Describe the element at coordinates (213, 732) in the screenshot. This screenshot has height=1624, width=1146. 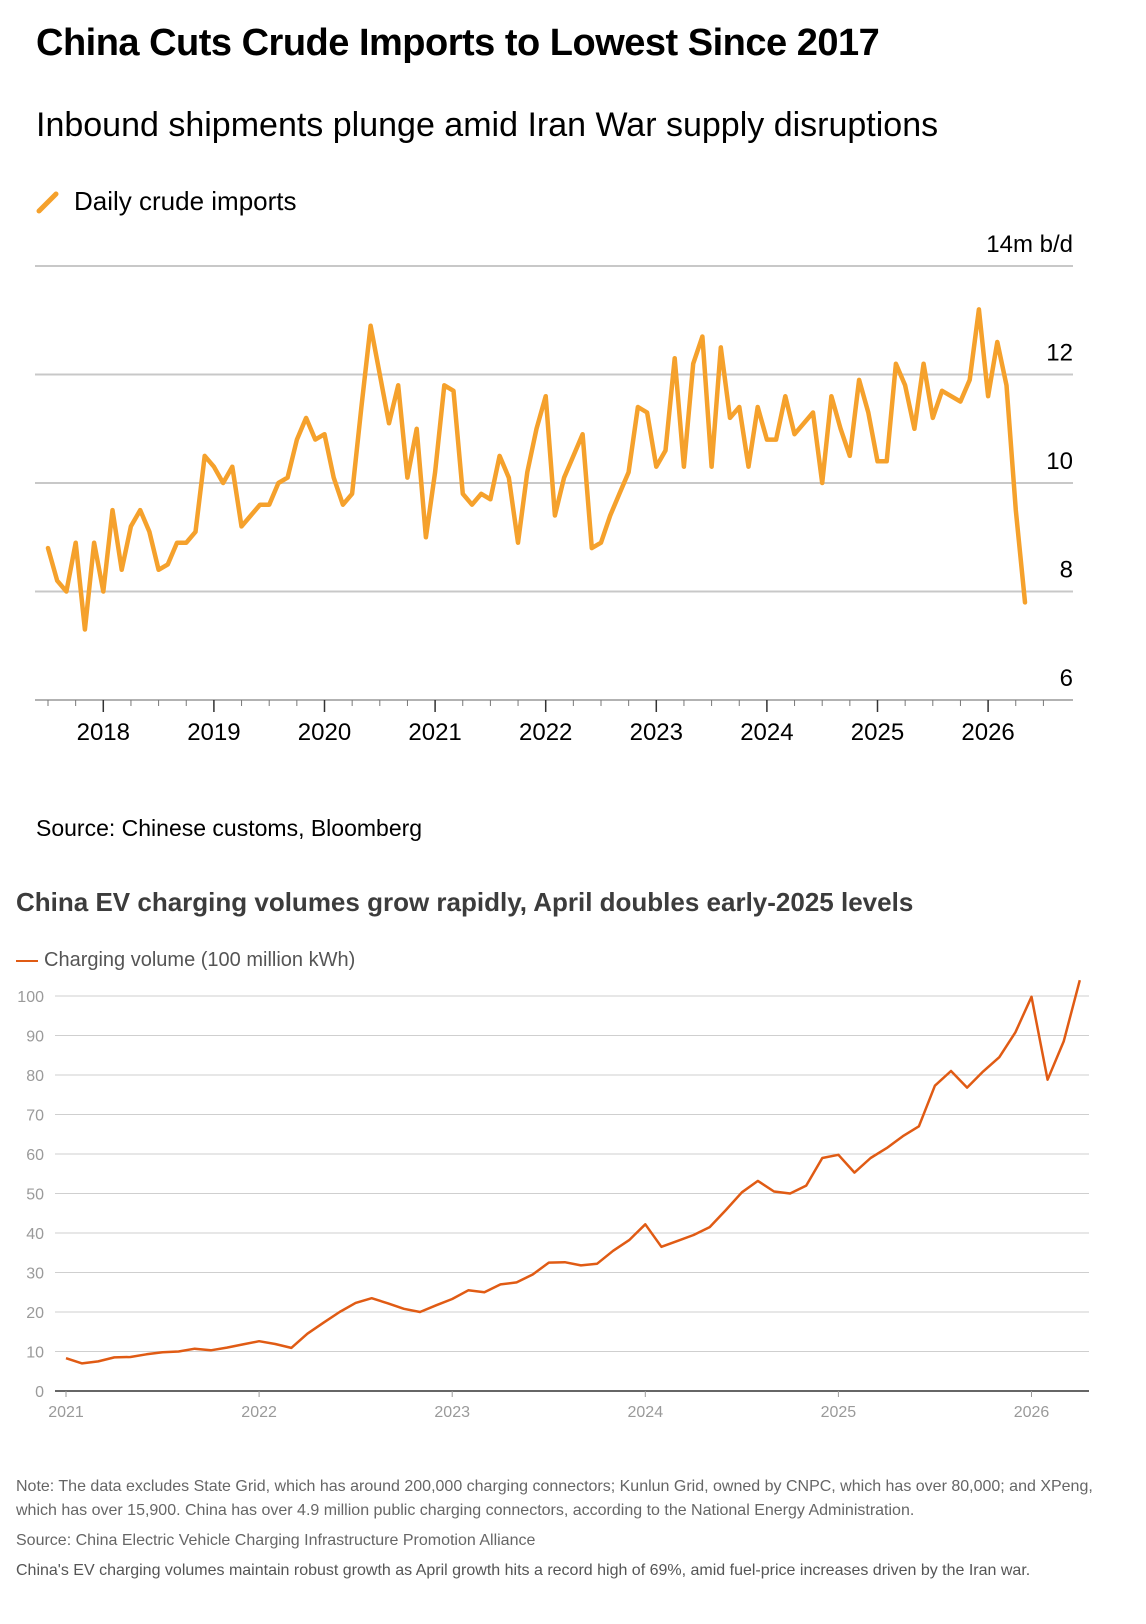
I see `chart1-x-tick-label: 2019` at that location.